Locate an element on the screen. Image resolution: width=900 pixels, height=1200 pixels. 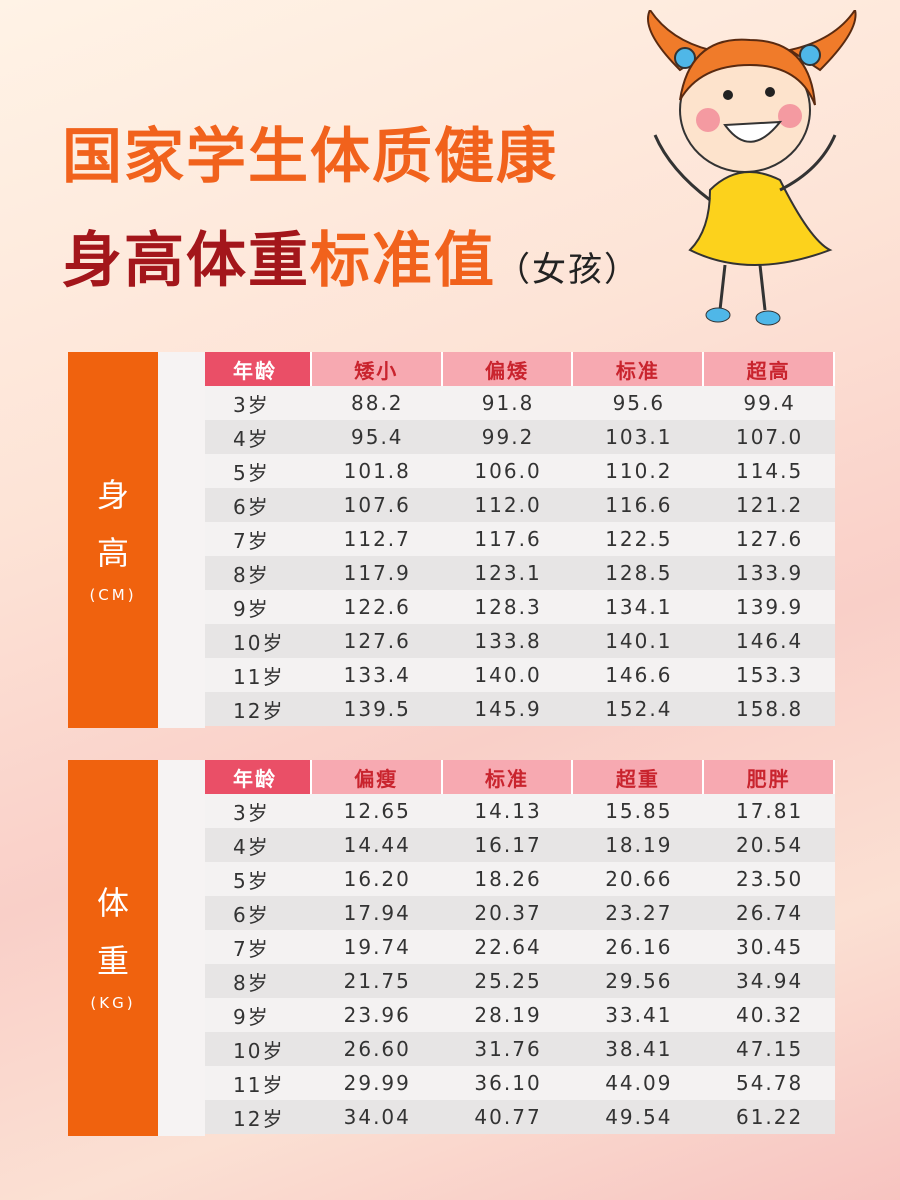
table-cell: 26.60 is located at coordinates (377, 1049).